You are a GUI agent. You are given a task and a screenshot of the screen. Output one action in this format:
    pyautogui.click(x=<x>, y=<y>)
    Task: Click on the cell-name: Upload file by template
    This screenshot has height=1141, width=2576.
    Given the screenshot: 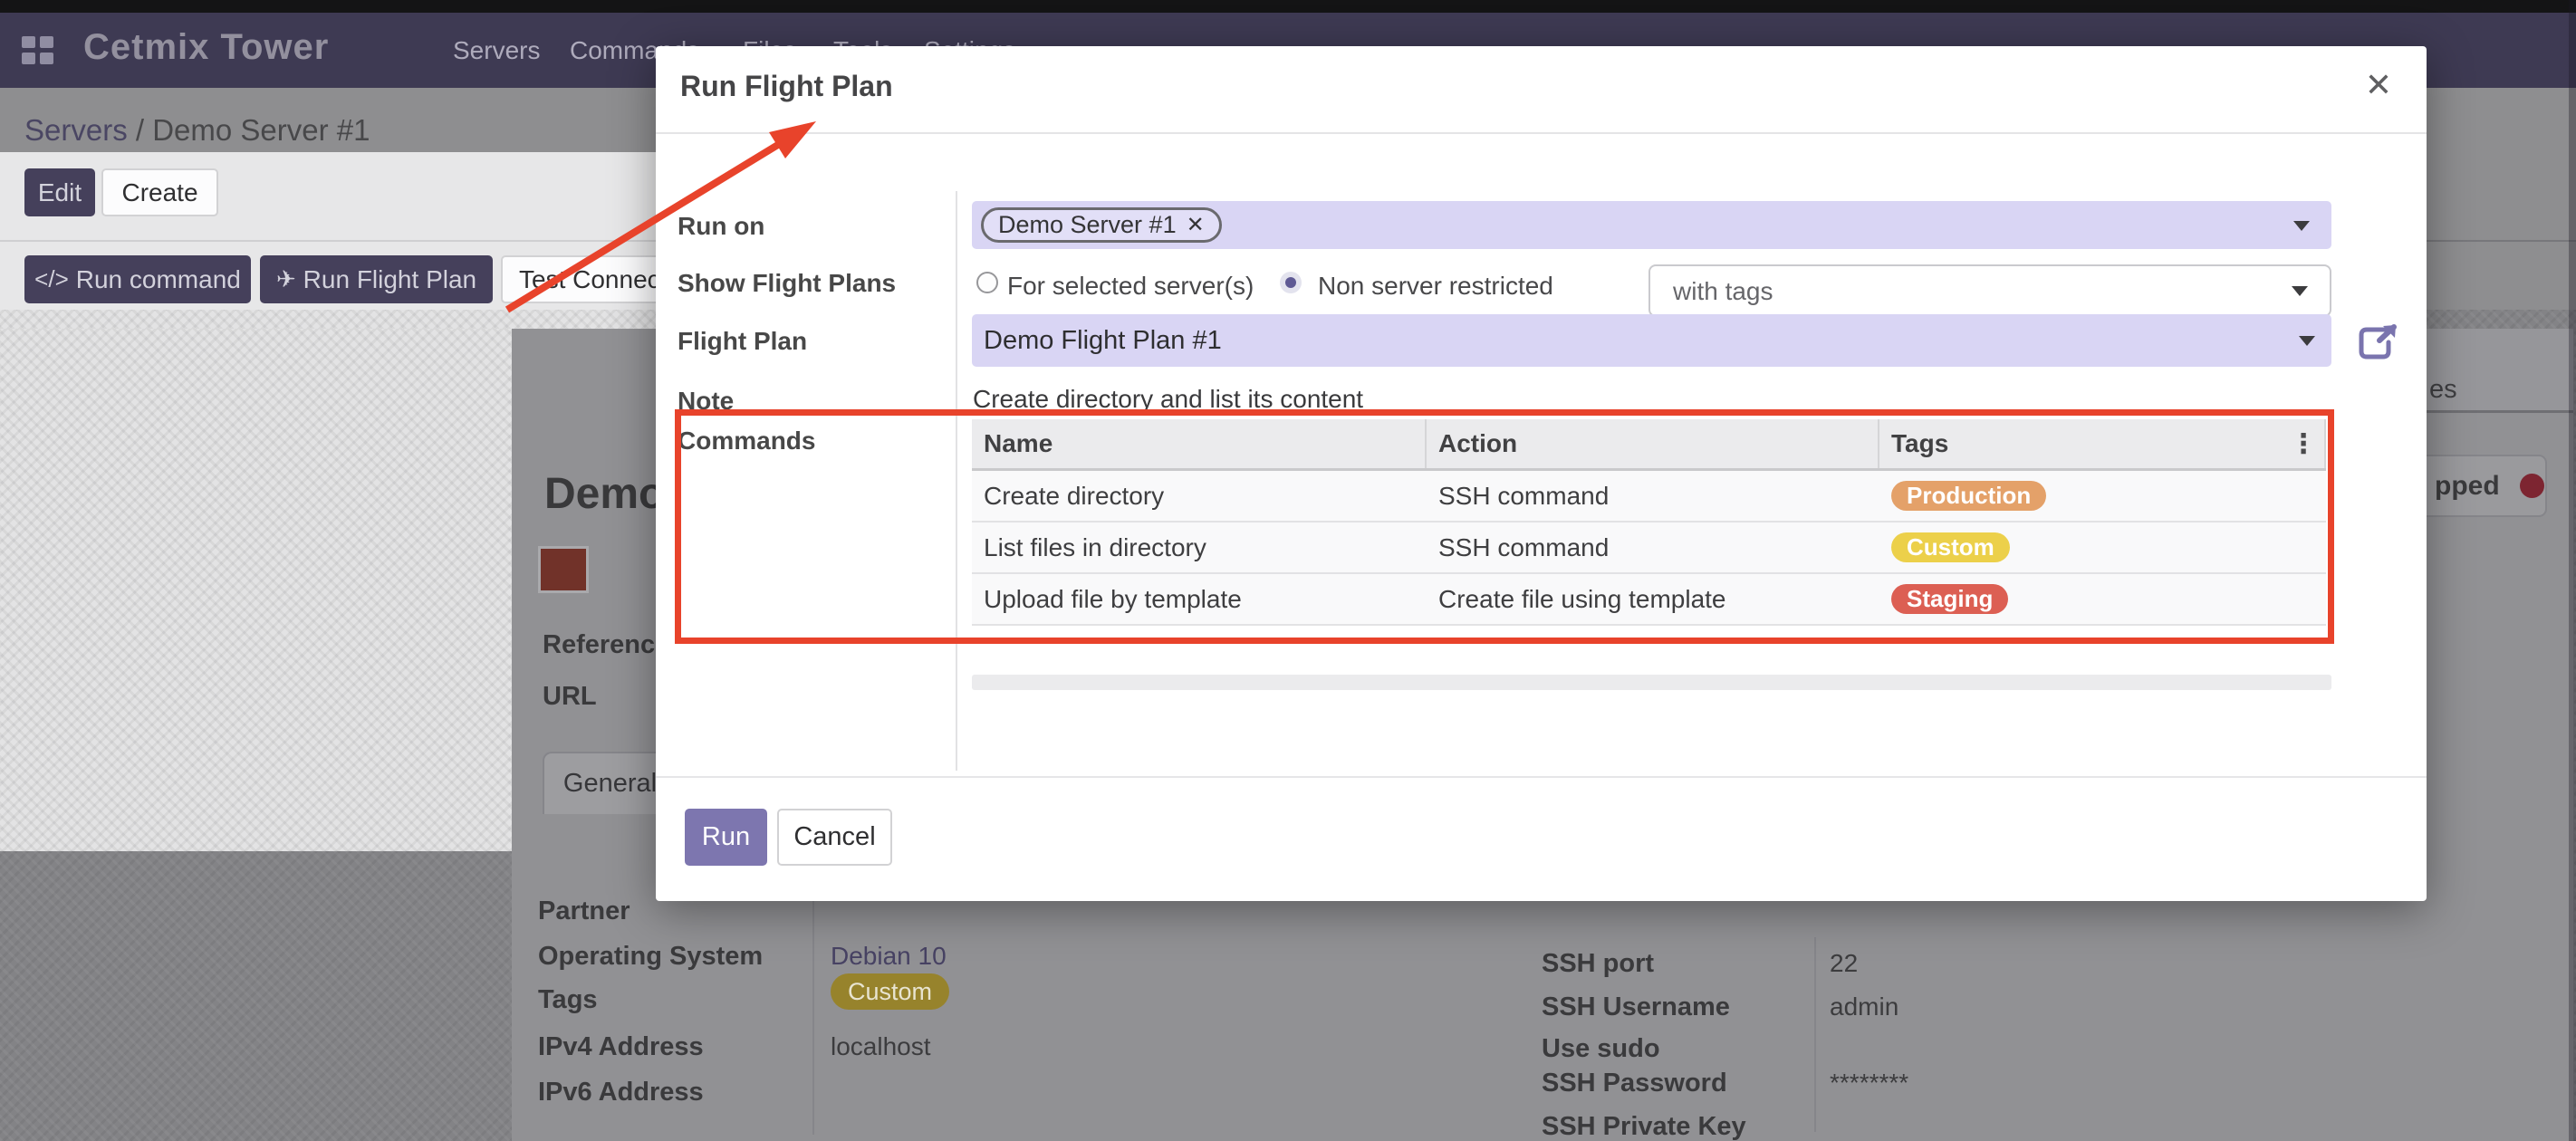 What is the action you would take?
    pyautogui.click(x=1113, y=599)
    